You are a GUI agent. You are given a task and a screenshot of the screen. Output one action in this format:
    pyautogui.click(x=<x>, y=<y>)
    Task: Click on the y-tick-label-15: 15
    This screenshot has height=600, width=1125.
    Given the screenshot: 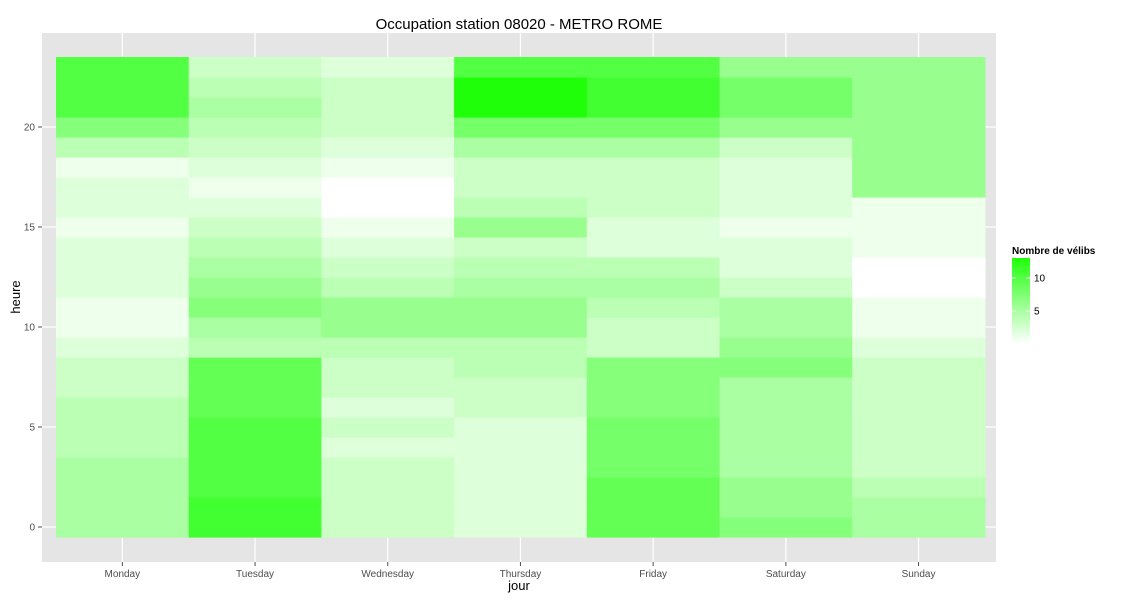 What is the action you would take?
    pyautogui.click(x=30, y=228)
    